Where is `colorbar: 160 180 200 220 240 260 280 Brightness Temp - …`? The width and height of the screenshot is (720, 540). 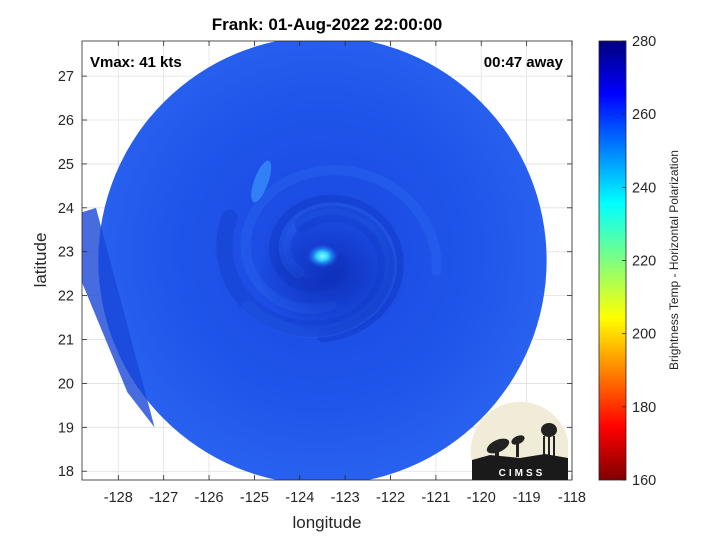 colorbar: 160 180 200 220 240 260 280 Brightness Temp - … is located at coordinates (639, 261).